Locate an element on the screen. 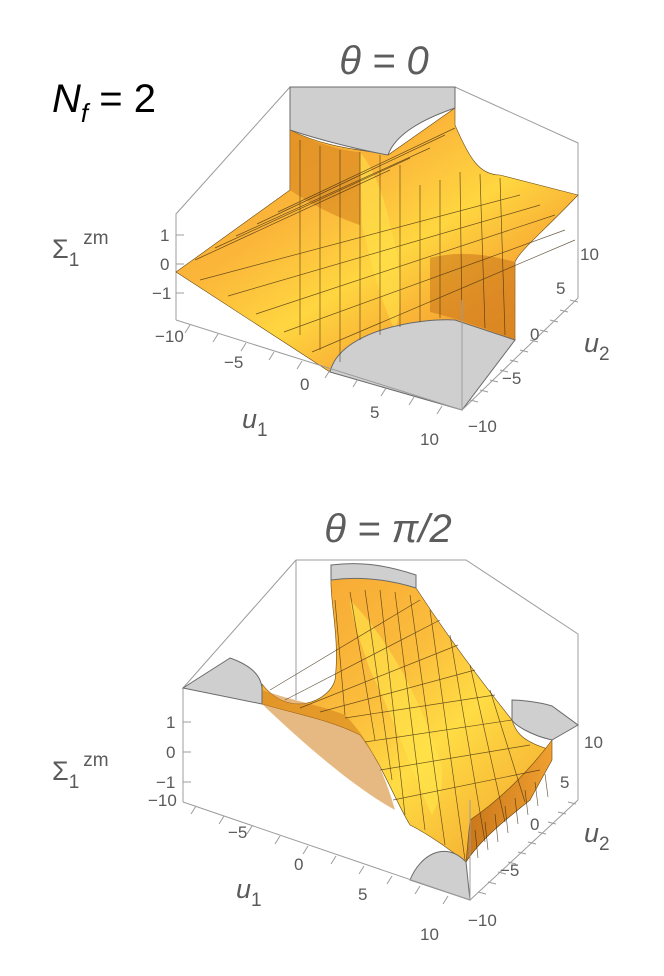  plot1-cap-bottom is located at coordinates (422, 365).